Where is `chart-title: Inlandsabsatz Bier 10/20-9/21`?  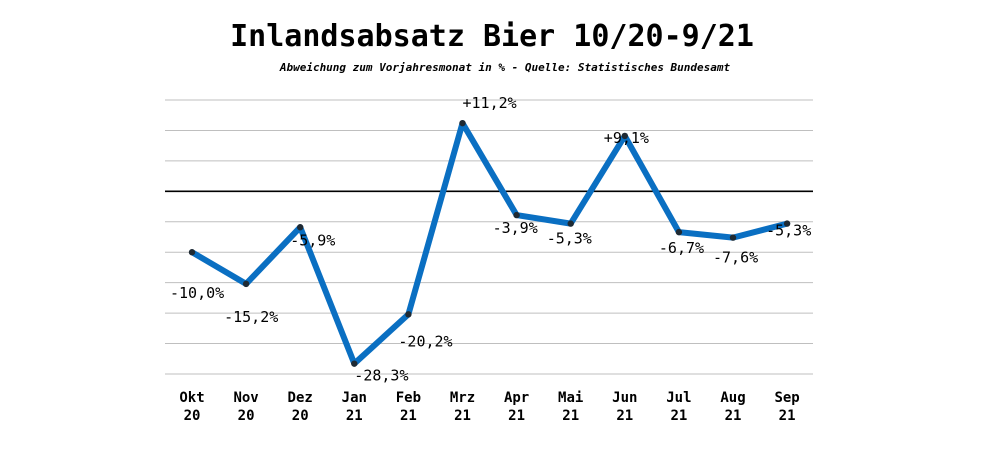 chart-title: Inlandsabsatz Bier 10/20-9/21 is located at coordinates (492, 36).